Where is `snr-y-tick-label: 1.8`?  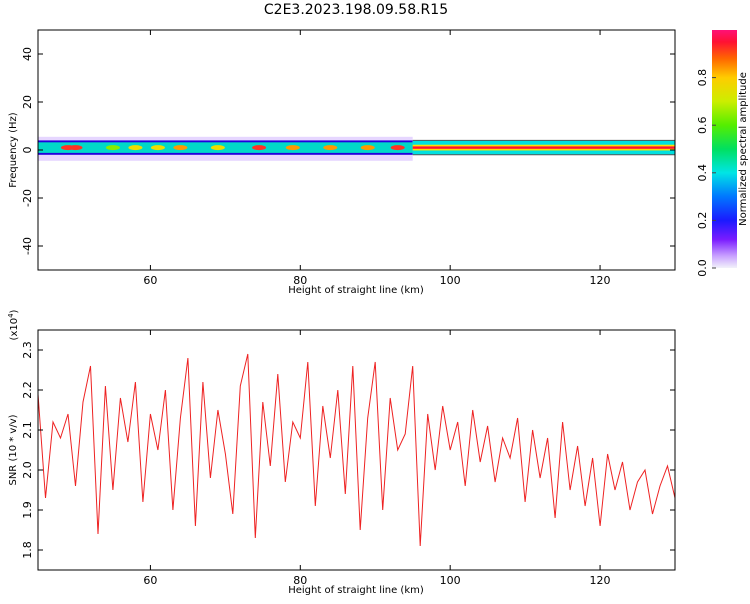 snr-y-tick-label: 1.8 is located at coordinates (27, 550).